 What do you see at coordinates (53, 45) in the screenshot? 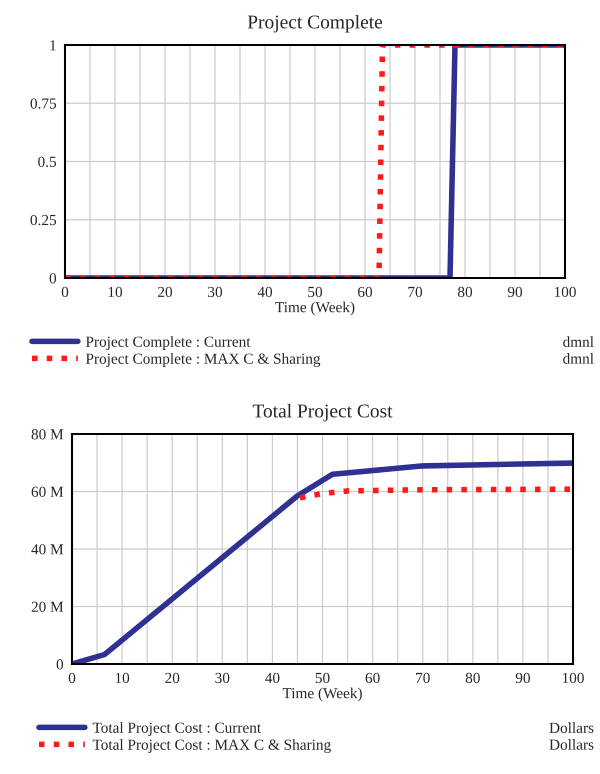
I see `y-tick-label: 1` at bounding box center [53, 45].